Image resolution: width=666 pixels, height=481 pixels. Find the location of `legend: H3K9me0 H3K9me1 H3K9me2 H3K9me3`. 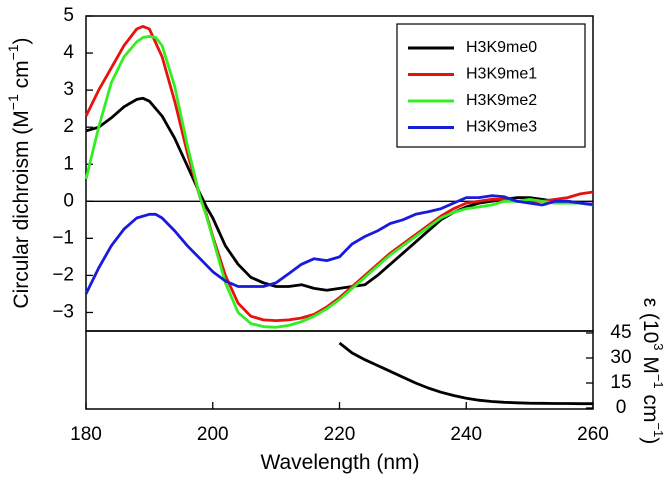

legend: H3K9me0 H3K9me1 H3K9me2 H3K9me3 is located at coordinates (491, 85).